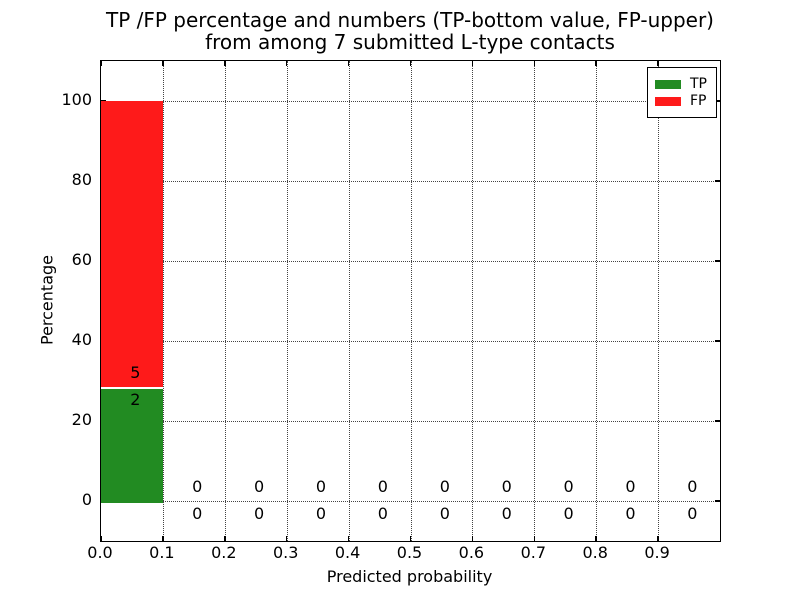 This screenshot has width=800, height=600. What do you see at coordinates (135, 372) in the screenshot?
I see `fp-count-label: 5` at bounding box center [135, 372].